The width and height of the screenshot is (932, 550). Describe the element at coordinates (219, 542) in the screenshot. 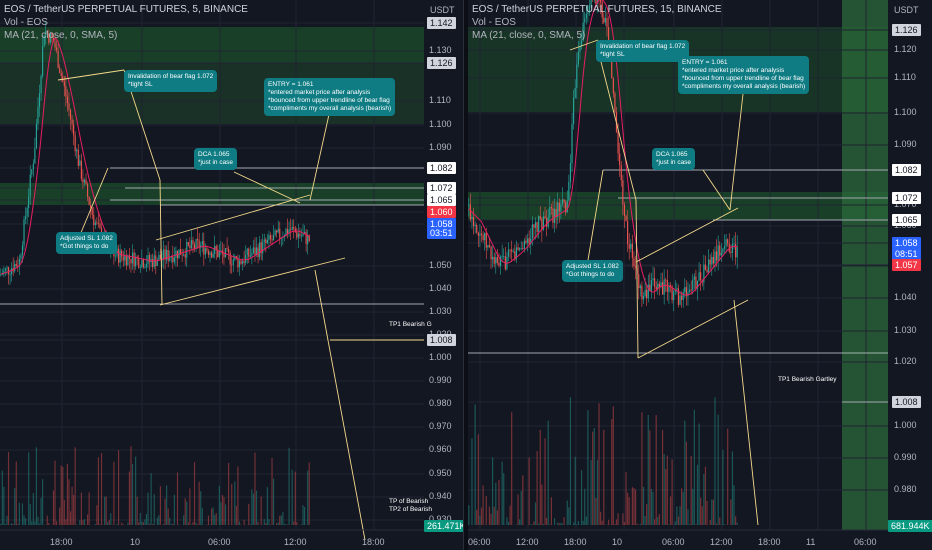

I see `time-tick: 06:00` at that location.